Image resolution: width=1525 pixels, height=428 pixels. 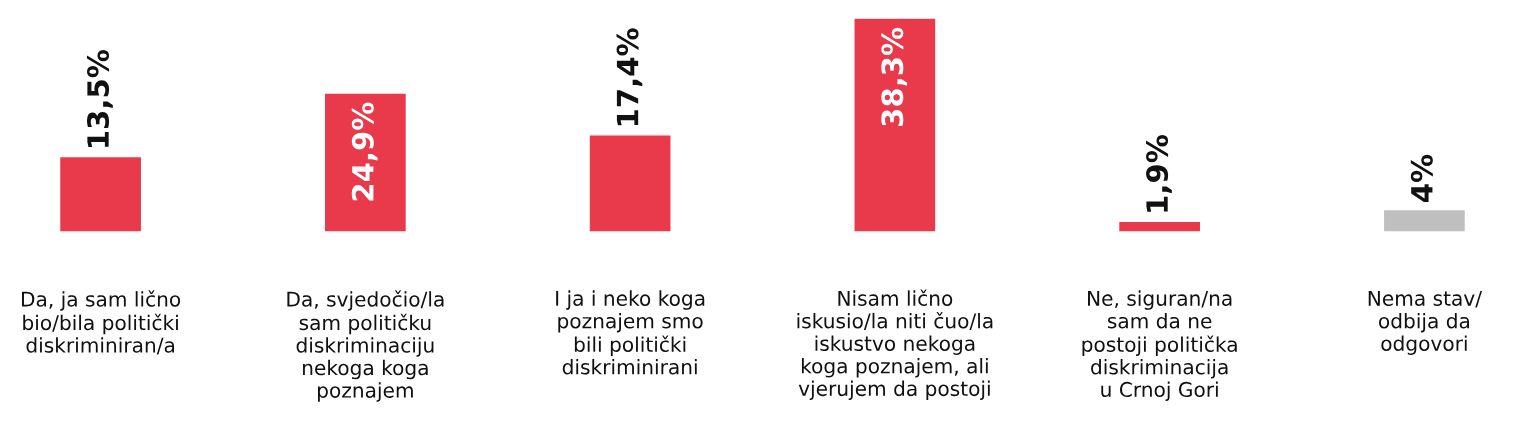 What do you see at coordinates (1425, 322) in the screenshot?
I see `x-tick-label: Nema stav/ odbija da odgovori` at bounding box center [1425, 322].